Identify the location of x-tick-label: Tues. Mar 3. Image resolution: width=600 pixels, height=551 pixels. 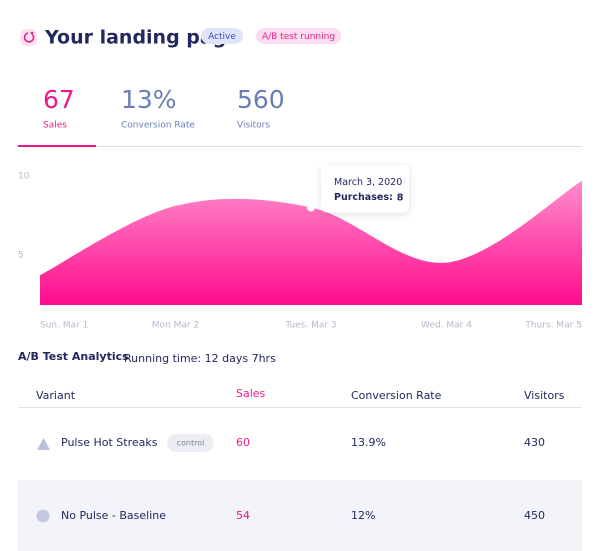
(310, 326).